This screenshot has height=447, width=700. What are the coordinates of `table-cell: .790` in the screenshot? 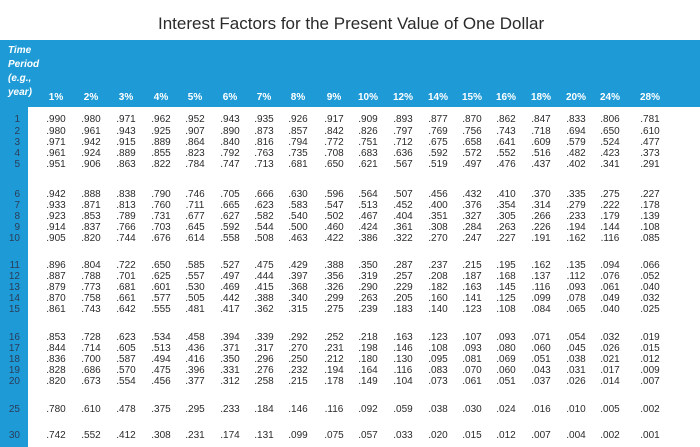 It's located at (161, 194).